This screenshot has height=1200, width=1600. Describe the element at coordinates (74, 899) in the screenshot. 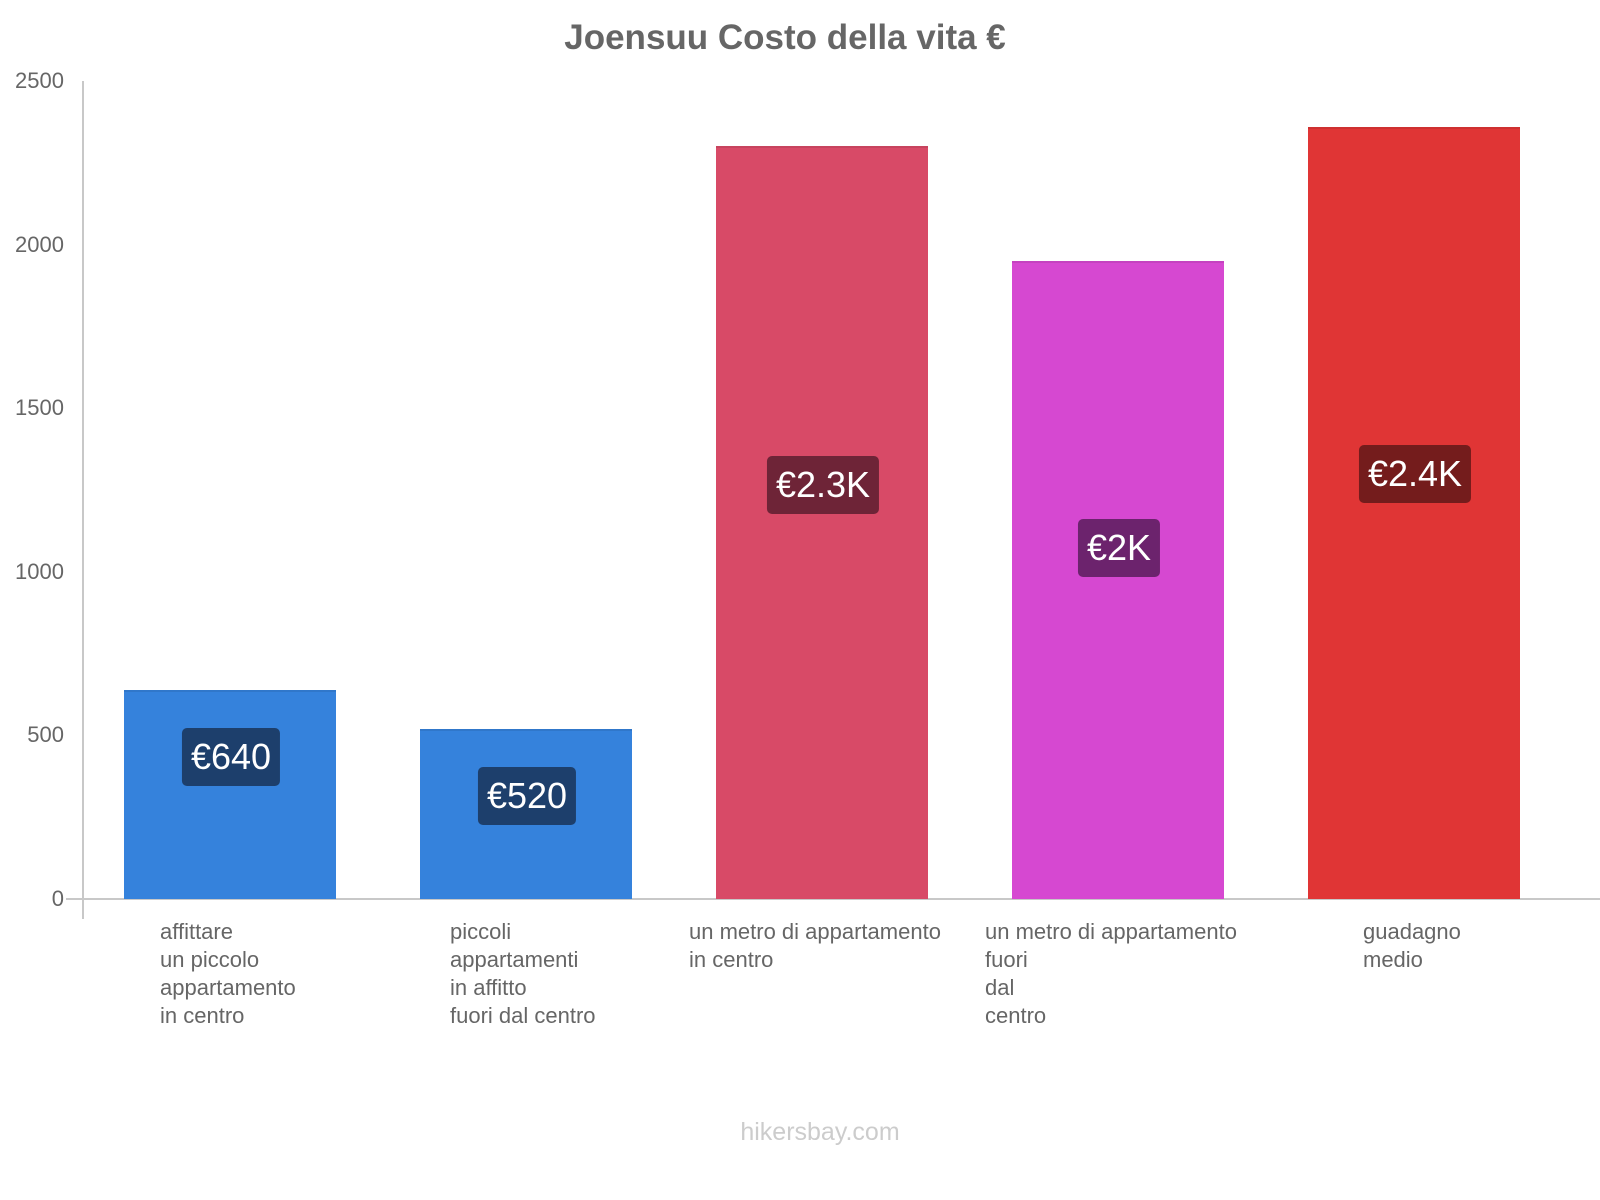

I see `y-tick-mark` at that location.